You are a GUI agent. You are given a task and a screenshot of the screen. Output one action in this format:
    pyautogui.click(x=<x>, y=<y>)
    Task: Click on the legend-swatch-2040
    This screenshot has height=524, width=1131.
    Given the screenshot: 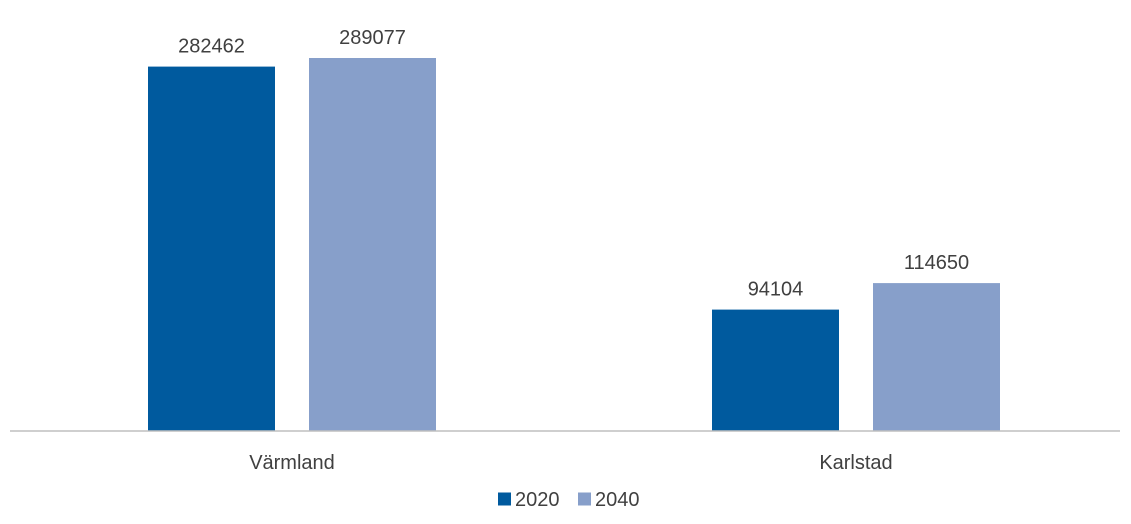 What is the action you would take?
    pyautogui.click(x=584, y=499)
    